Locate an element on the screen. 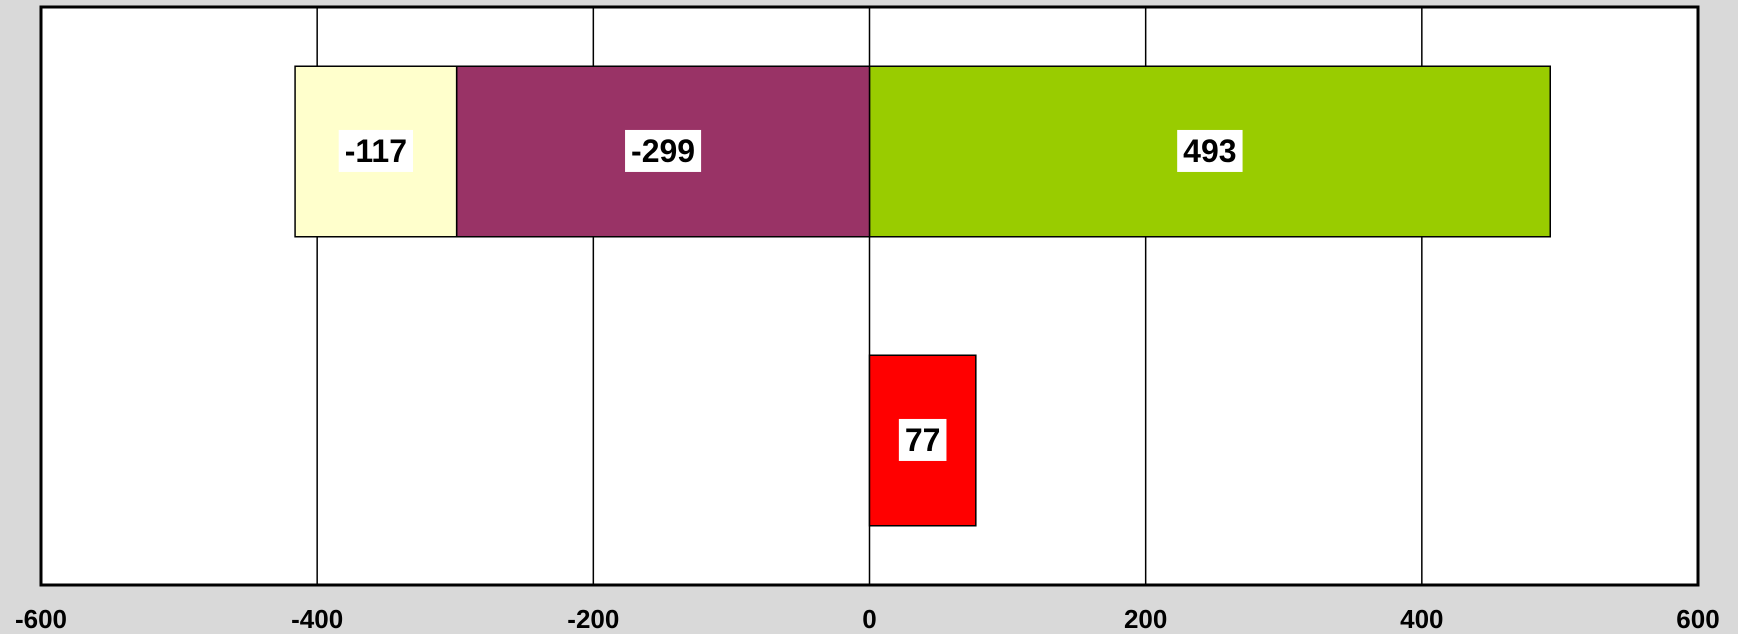 Image resolution: width=1738 pixels, height=634 pixels. data-label: 77 is located at coordinates (923, 440).